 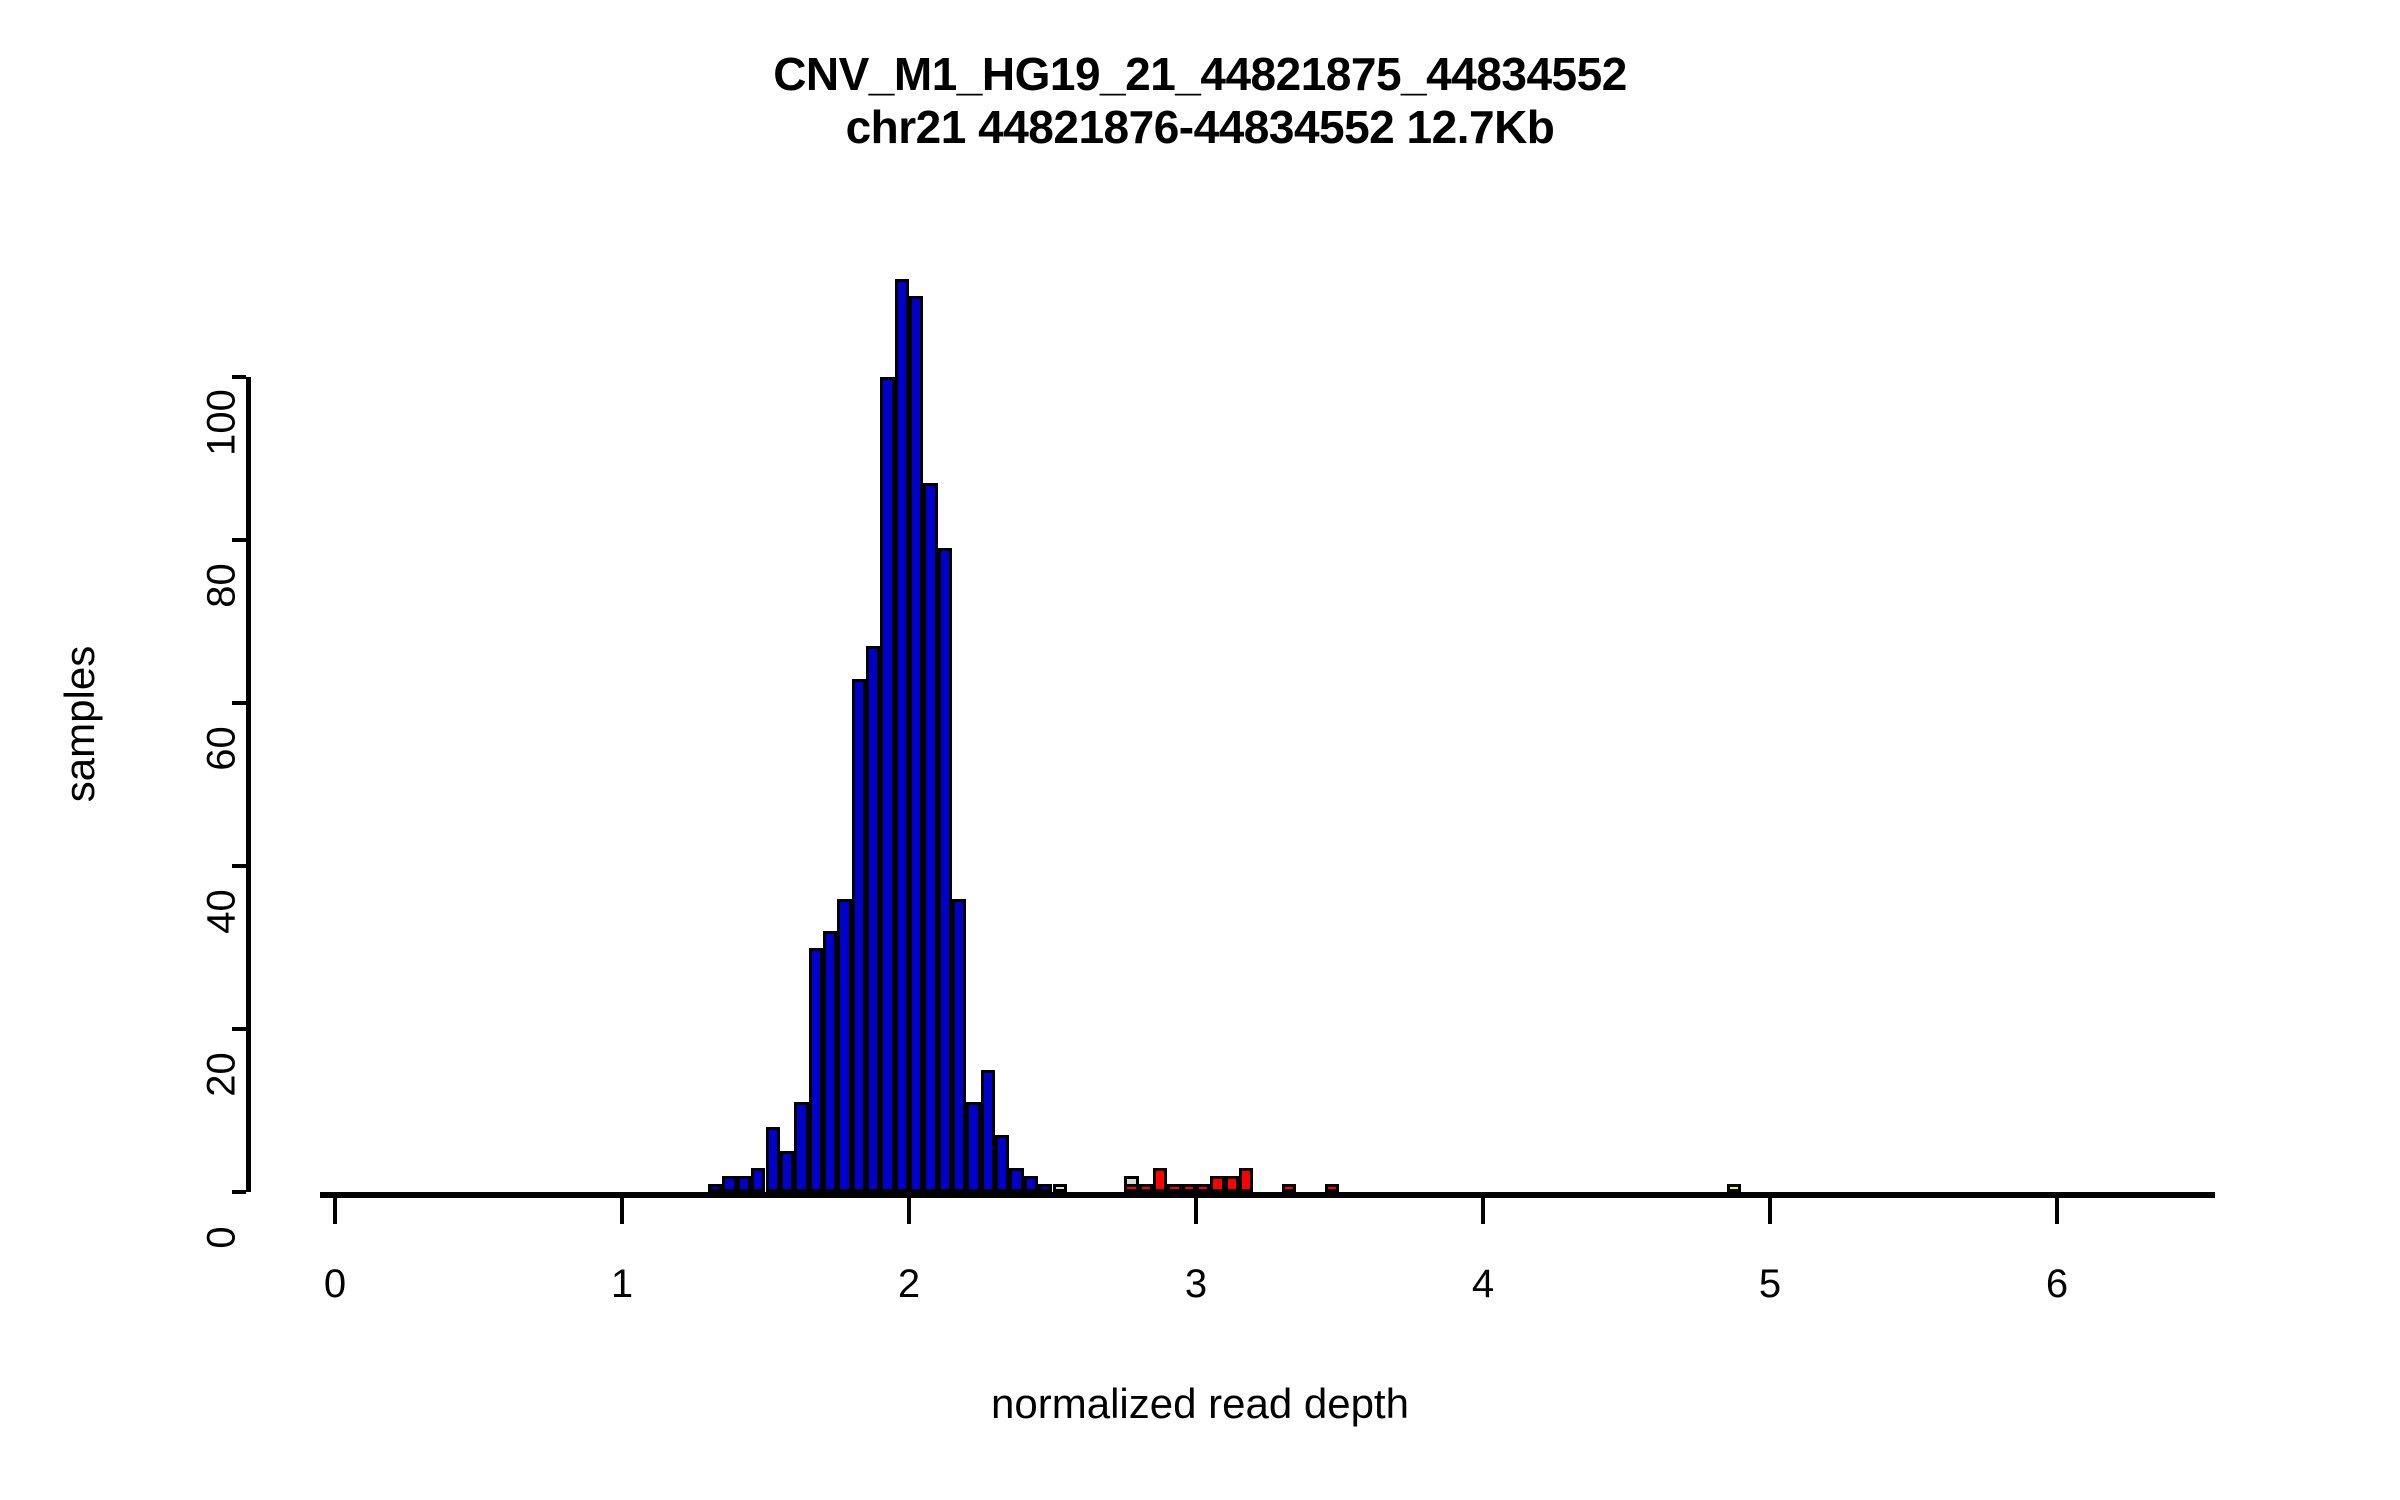 I want to click on y-axis-tick-label: 100, so click(x=221, y=422).